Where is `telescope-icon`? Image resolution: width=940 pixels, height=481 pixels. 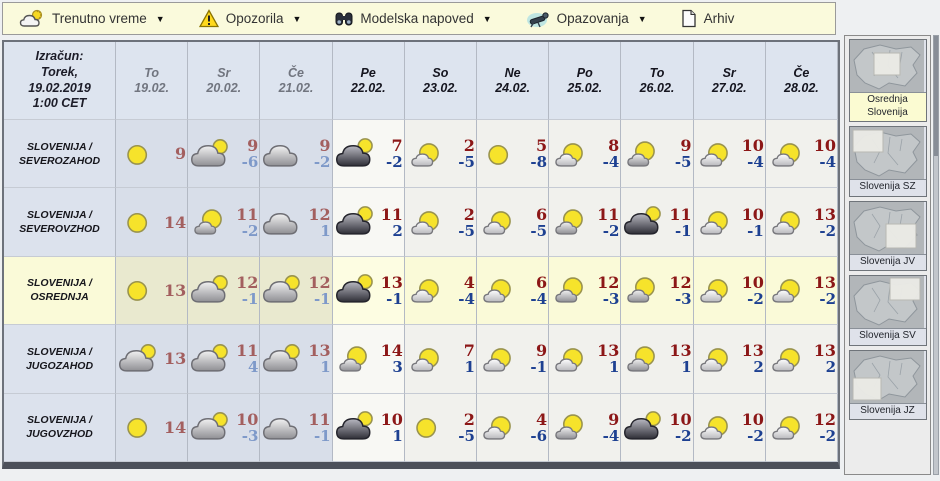 telescope-icon is located at coordinates (538, 19).